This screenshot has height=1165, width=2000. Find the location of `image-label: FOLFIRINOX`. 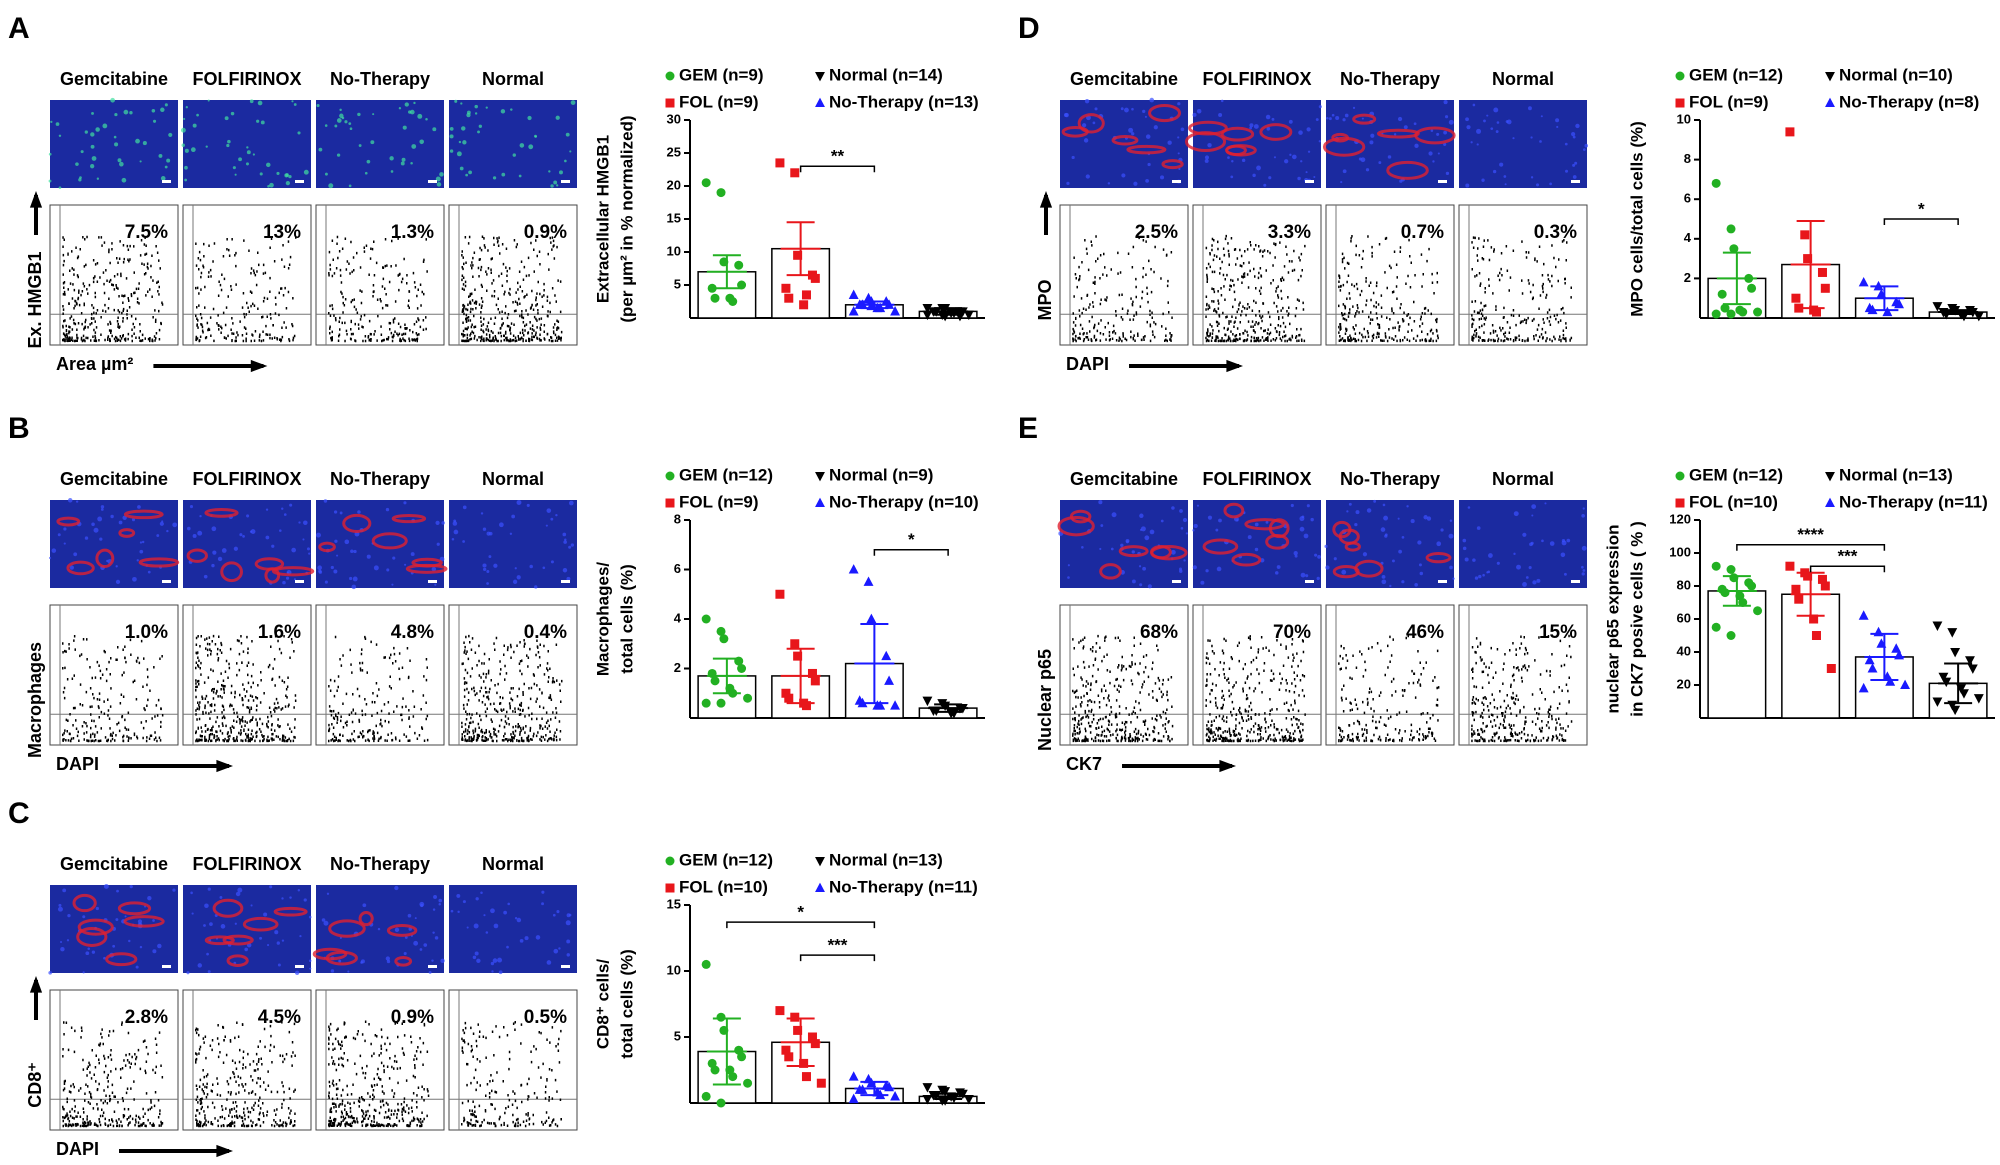

image-label: FOLFIRINOX is located at coordinates (247, 479).